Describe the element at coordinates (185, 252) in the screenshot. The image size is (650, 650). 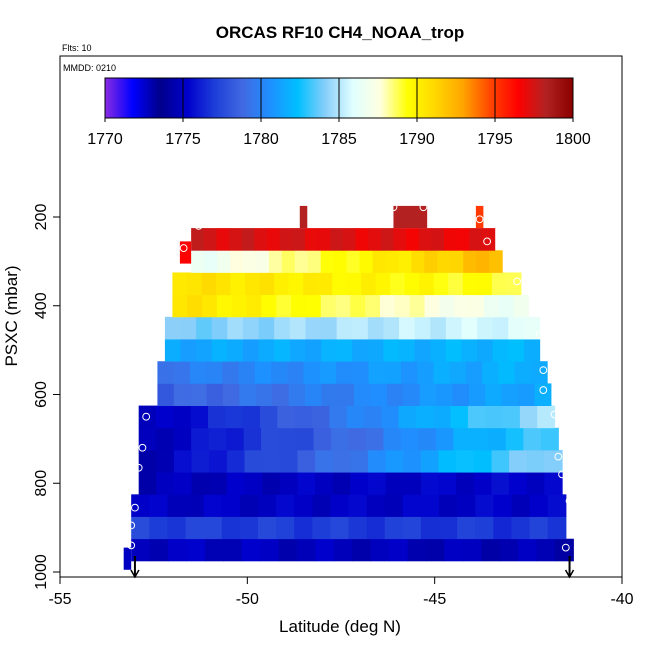
I see `heatmap-patch` at that location.